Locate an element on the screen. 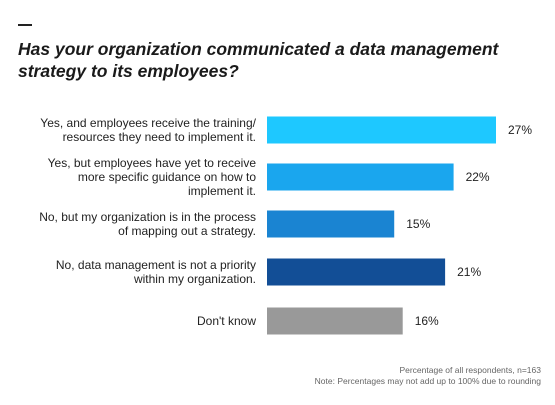  category-label-4: Don't know is located at coordinates (226, 321).